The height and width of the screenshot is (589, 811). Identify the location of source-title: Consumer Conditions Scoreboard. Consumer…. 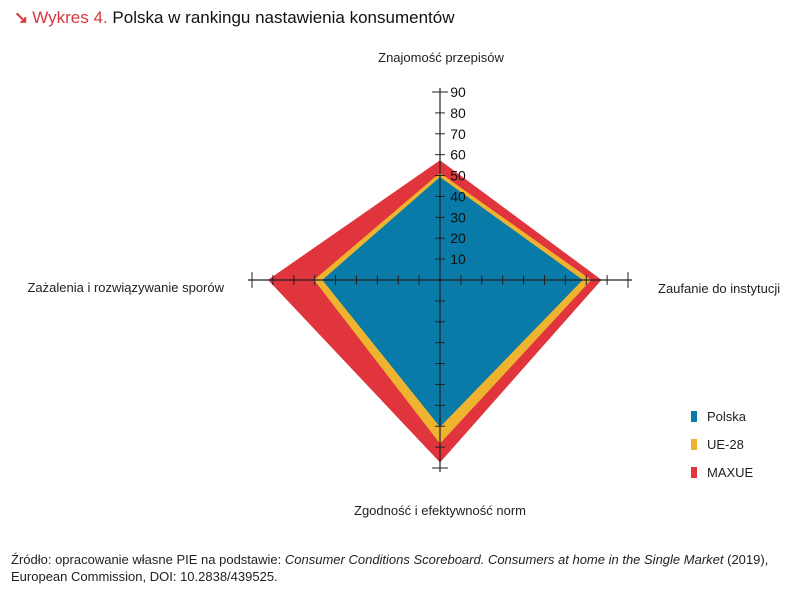
(504, 559).